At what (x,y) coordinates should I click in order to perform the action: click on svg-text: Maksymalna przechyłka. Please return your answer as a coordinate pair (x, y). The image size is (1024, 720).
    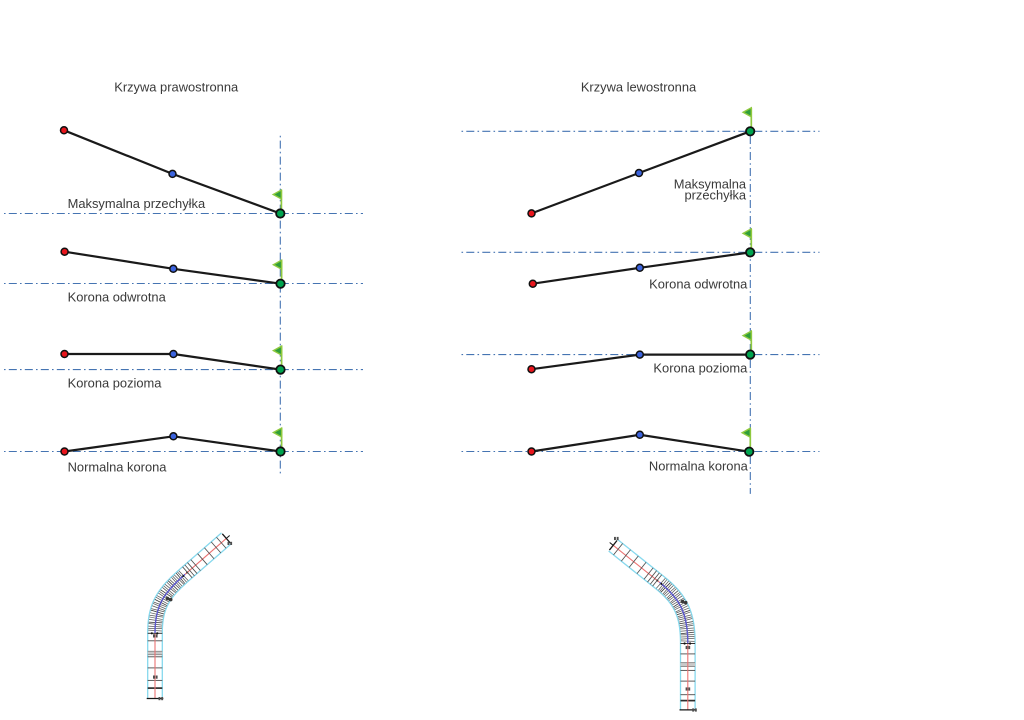
    Looking at the image, I should click on (137, 203).